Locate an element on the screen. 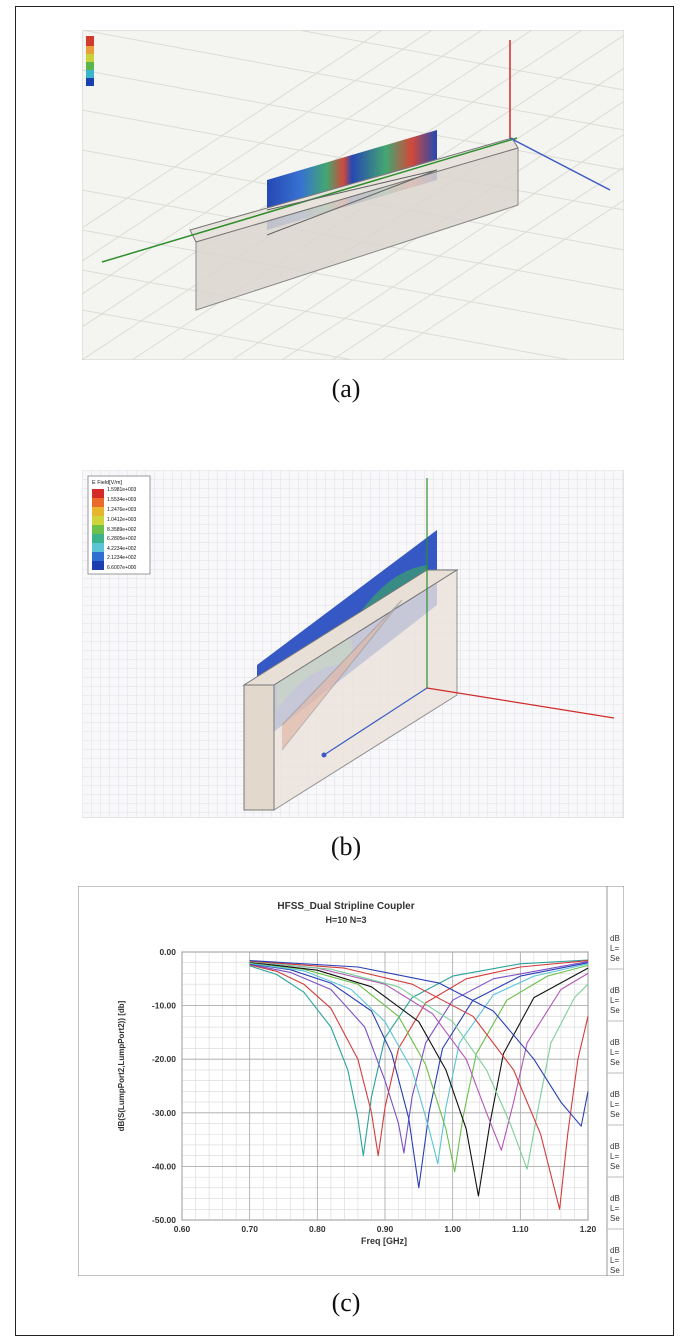  chart-subtitle: H=10 N=3 is located at coordinates (345, 920).